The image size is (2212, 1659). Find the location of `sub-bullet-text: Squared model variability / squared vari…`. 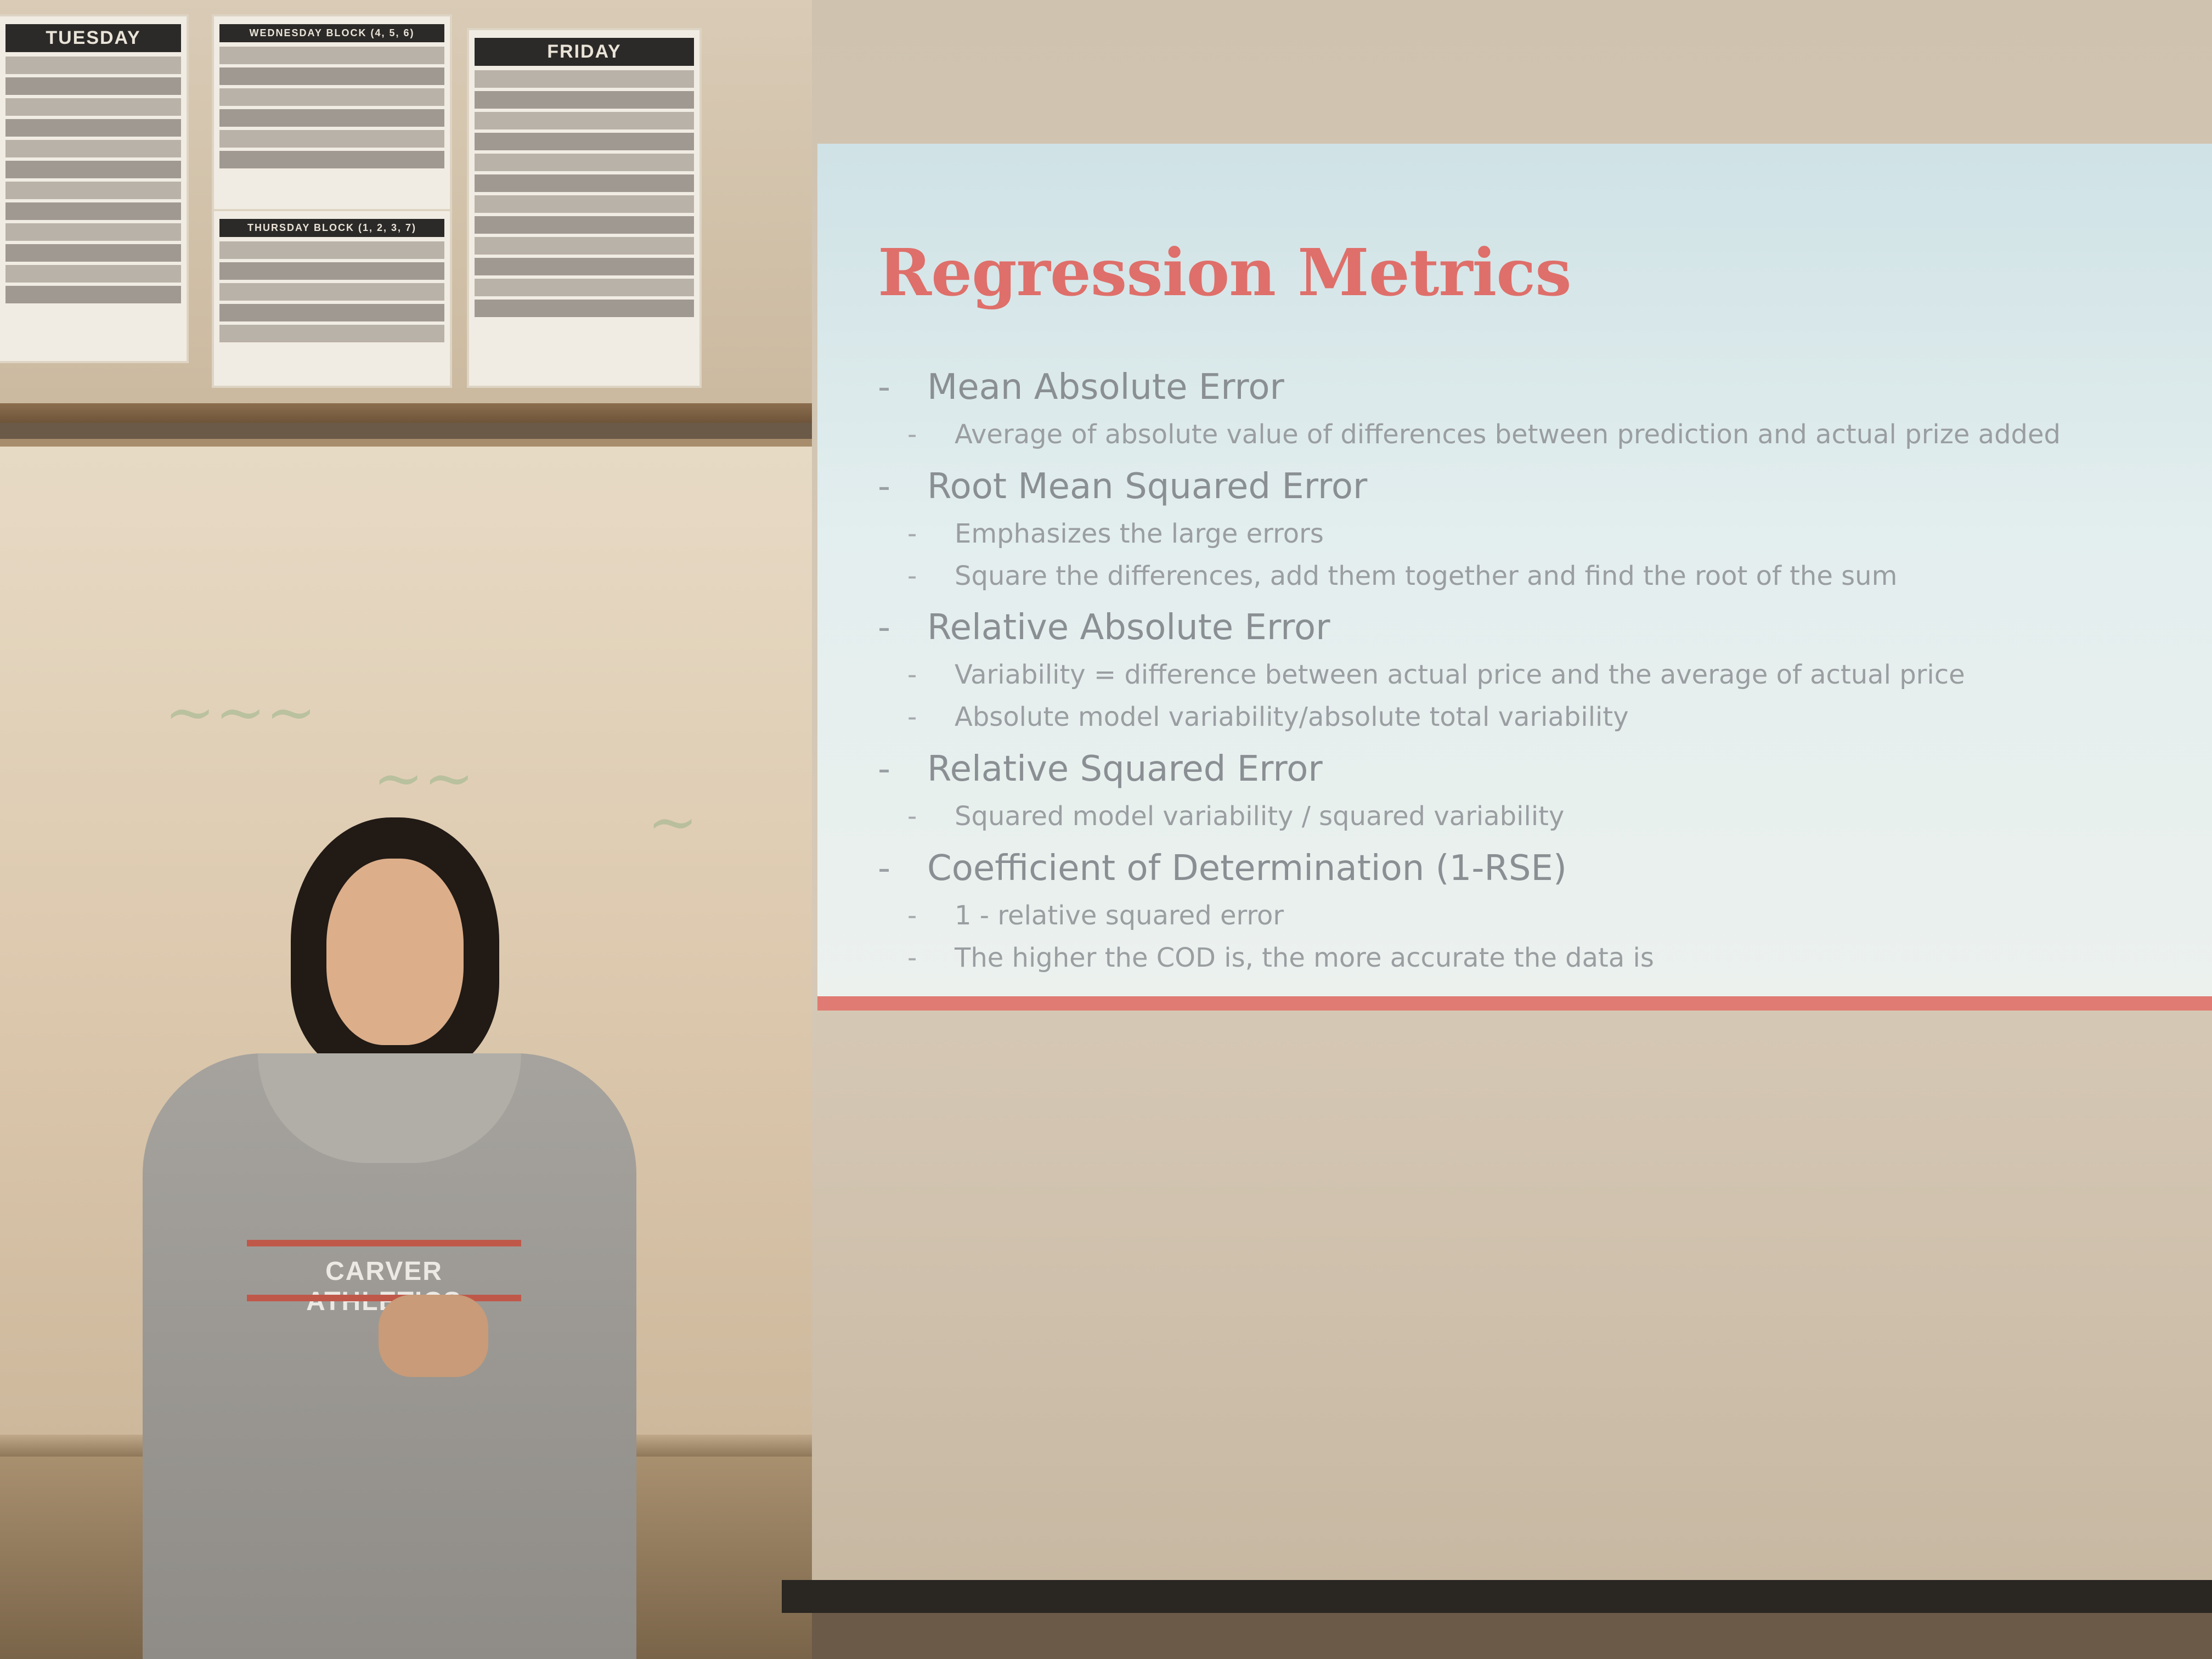

sub-bullet-text: Squared model variability / squared vari… is located at coordinates (1545, 816).